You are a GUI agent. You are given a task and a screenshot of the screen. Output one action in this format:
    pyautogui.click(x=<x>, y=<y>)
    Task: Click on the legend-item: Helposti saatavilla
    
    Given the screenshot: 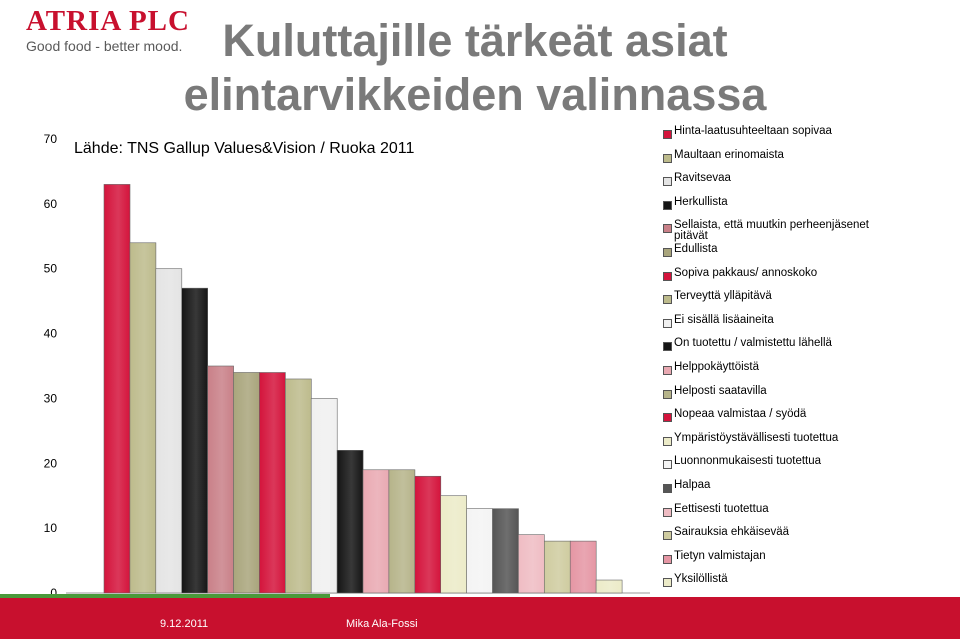 What is the action you would take?
    pyautogui.click(x=808, y=395)
    